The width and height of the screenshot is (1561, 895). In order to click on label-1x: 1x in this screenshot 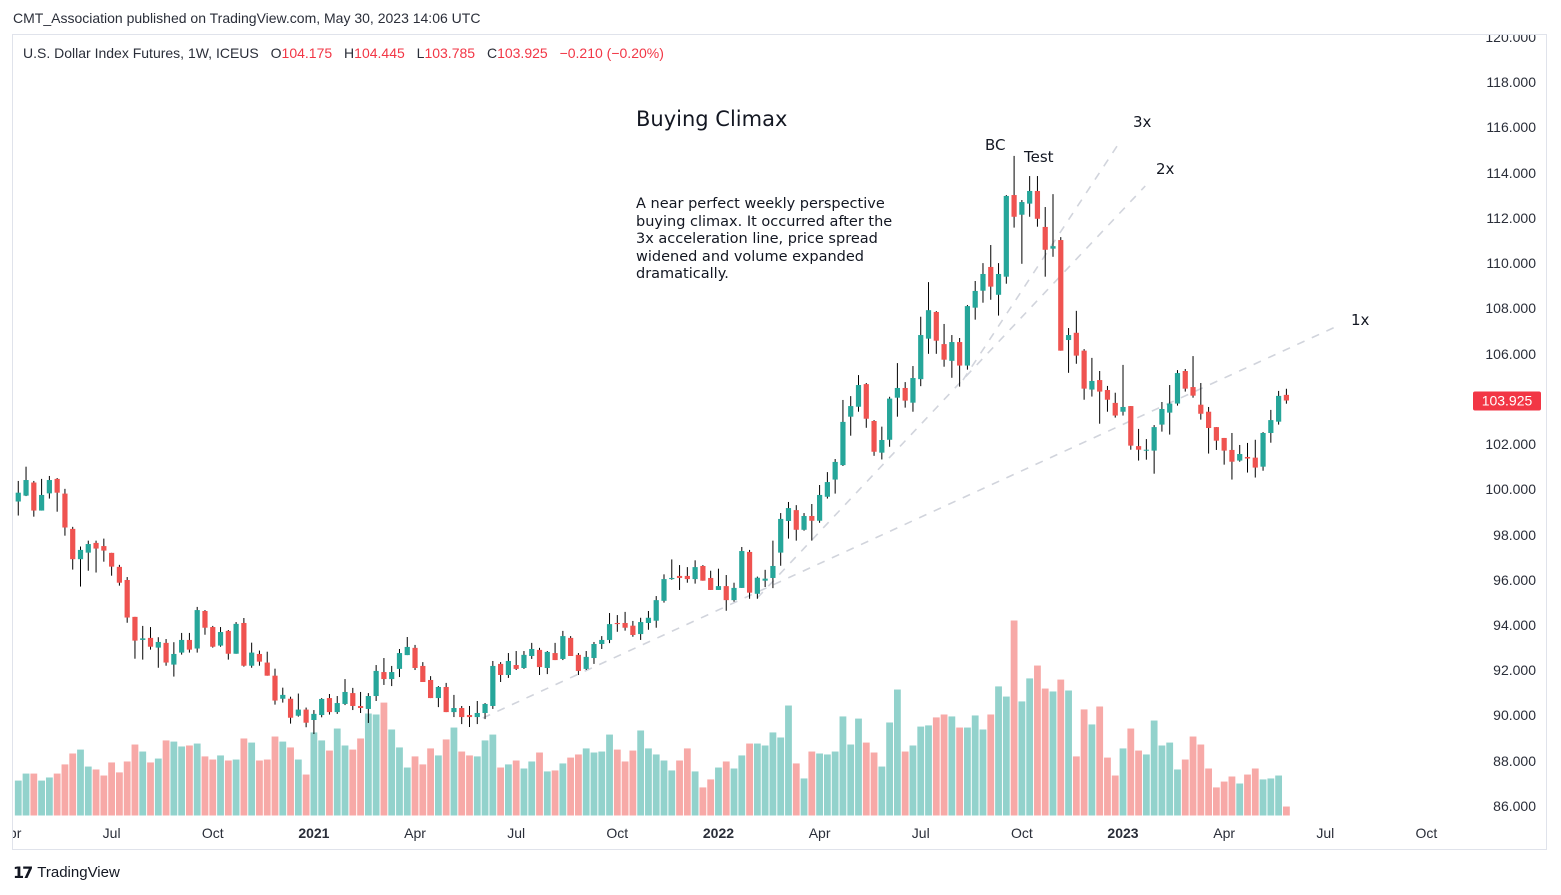, I will do `click(1360, 320)`.